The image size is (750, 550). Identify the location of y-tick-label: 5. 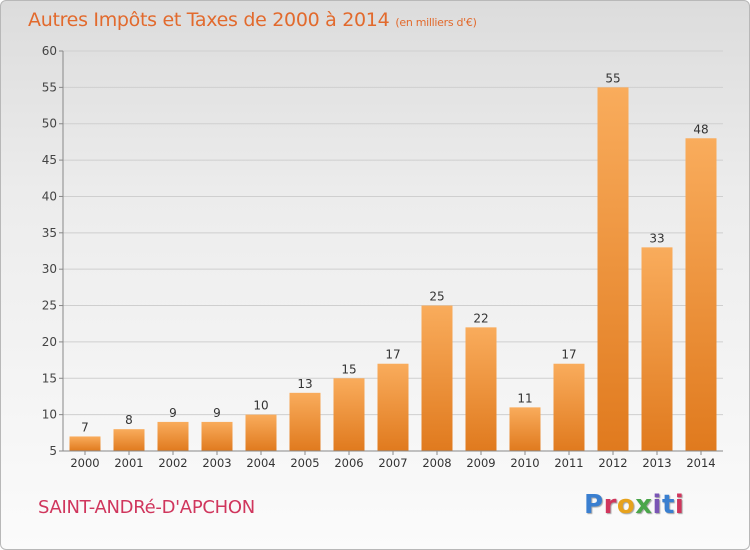
(53, 451).